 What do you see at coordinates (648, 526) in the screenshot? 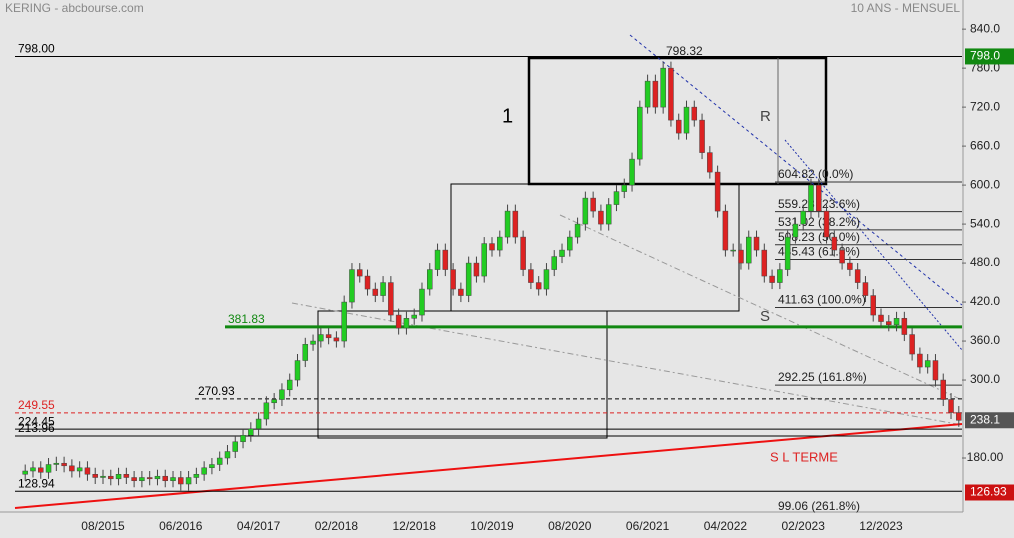
I see `x-tick-label: 06/2021` at bounding box center [648, 526].